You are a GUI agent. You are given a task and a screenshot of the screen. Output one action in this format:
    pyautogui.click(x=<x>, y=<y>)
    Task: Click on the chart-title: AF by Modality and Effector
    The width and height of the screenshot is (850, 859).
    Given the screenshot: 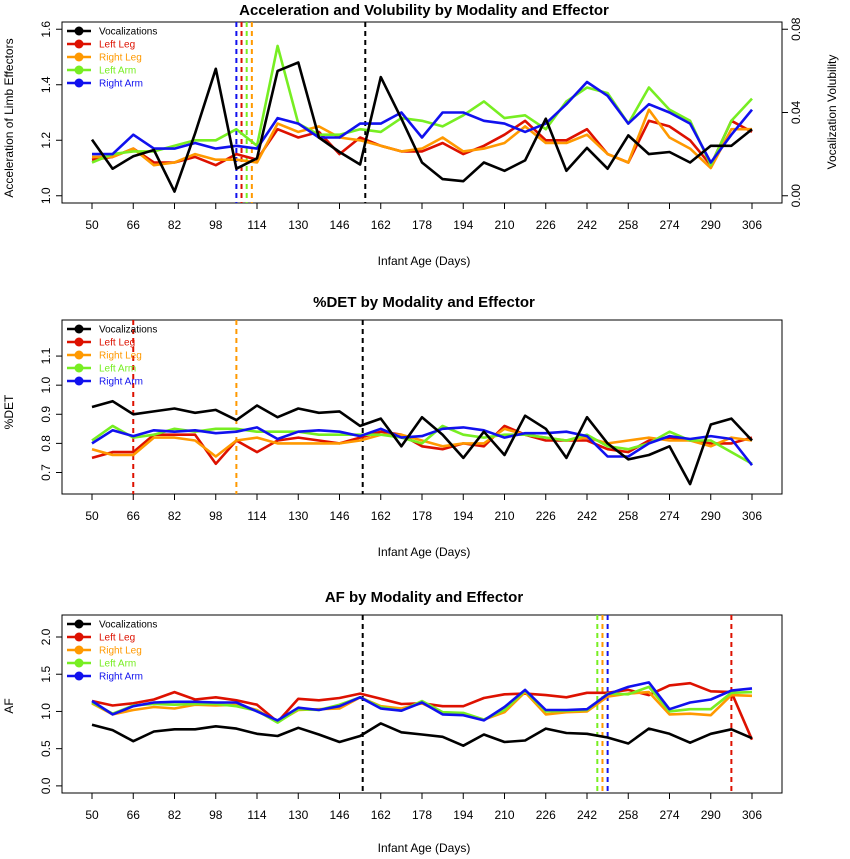 What is the action you would take?
    pyautogui.click(x=424, y=597)
    